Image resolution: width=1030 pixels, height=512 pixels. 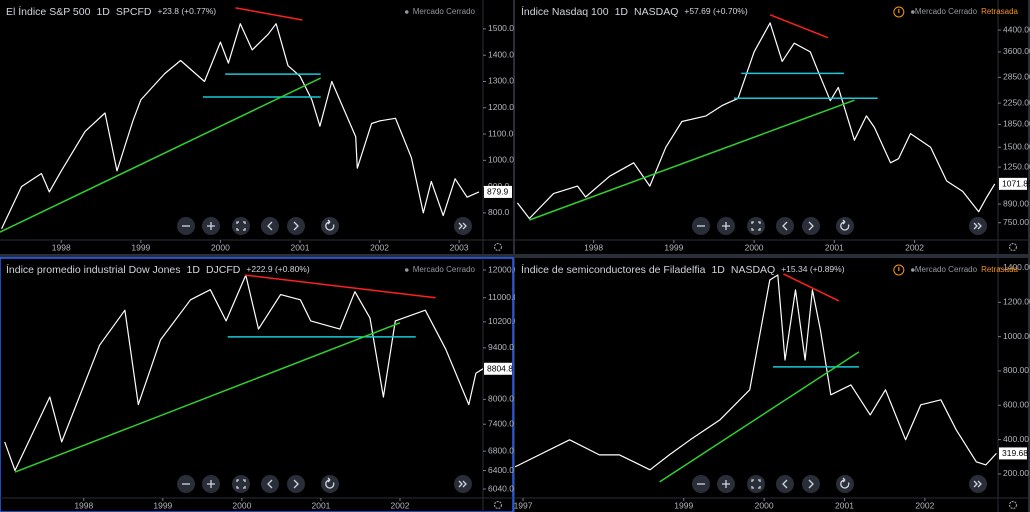 I want to click on y-tick-label: 12000.0, so click(x=503, y=269).